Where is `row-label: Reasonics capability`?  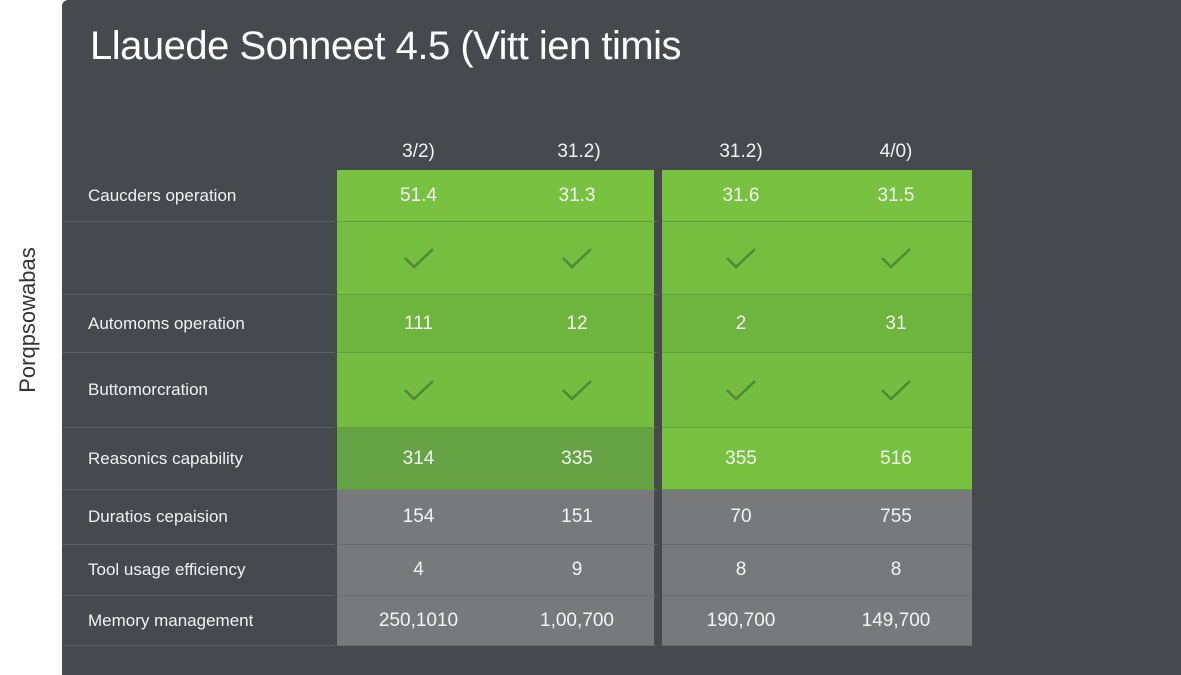 row-label: Reasonics capability is located at coordinates (198, 459).